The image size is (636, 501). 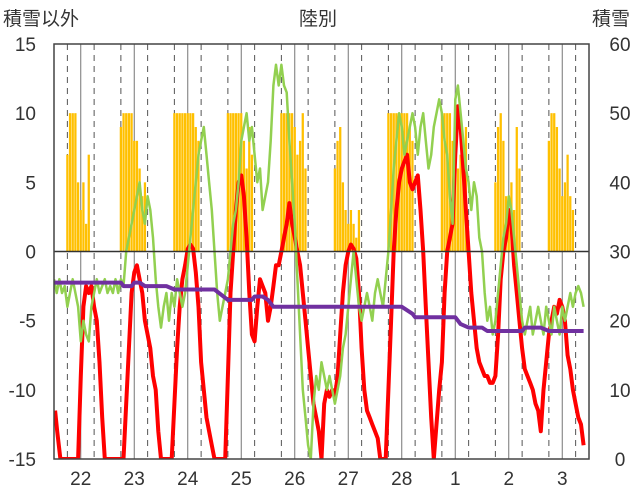 What do you see at coordinates (611, 19) in the screenshot?
I see `right-axis-label: 積雪` at bounding box center [611, 19].